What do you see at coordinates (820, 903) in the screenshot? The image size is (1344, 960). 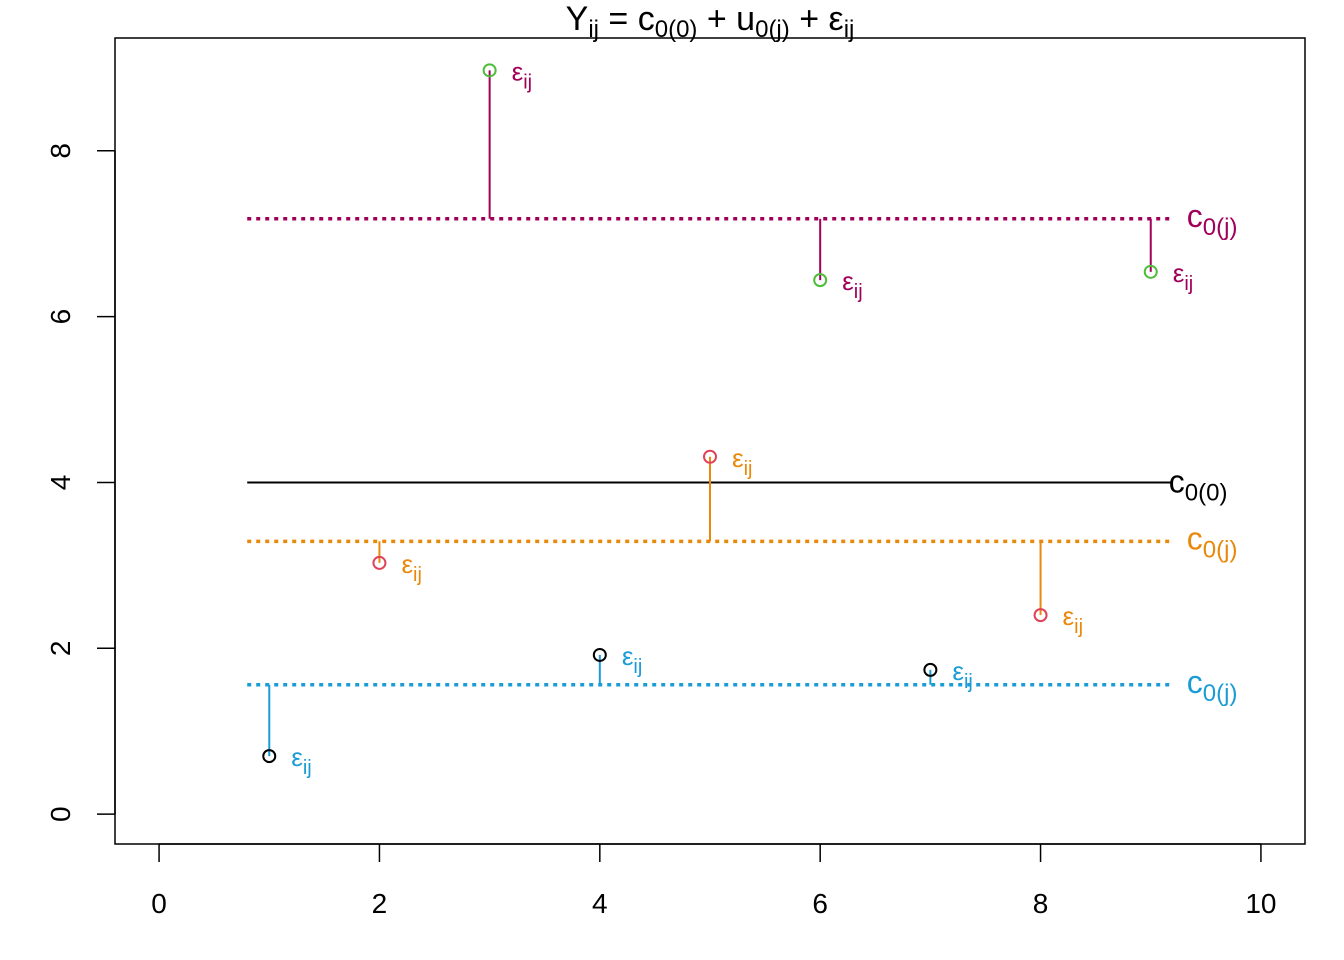 I see `x-tick-label: 6` at bounding box center [820, 903].